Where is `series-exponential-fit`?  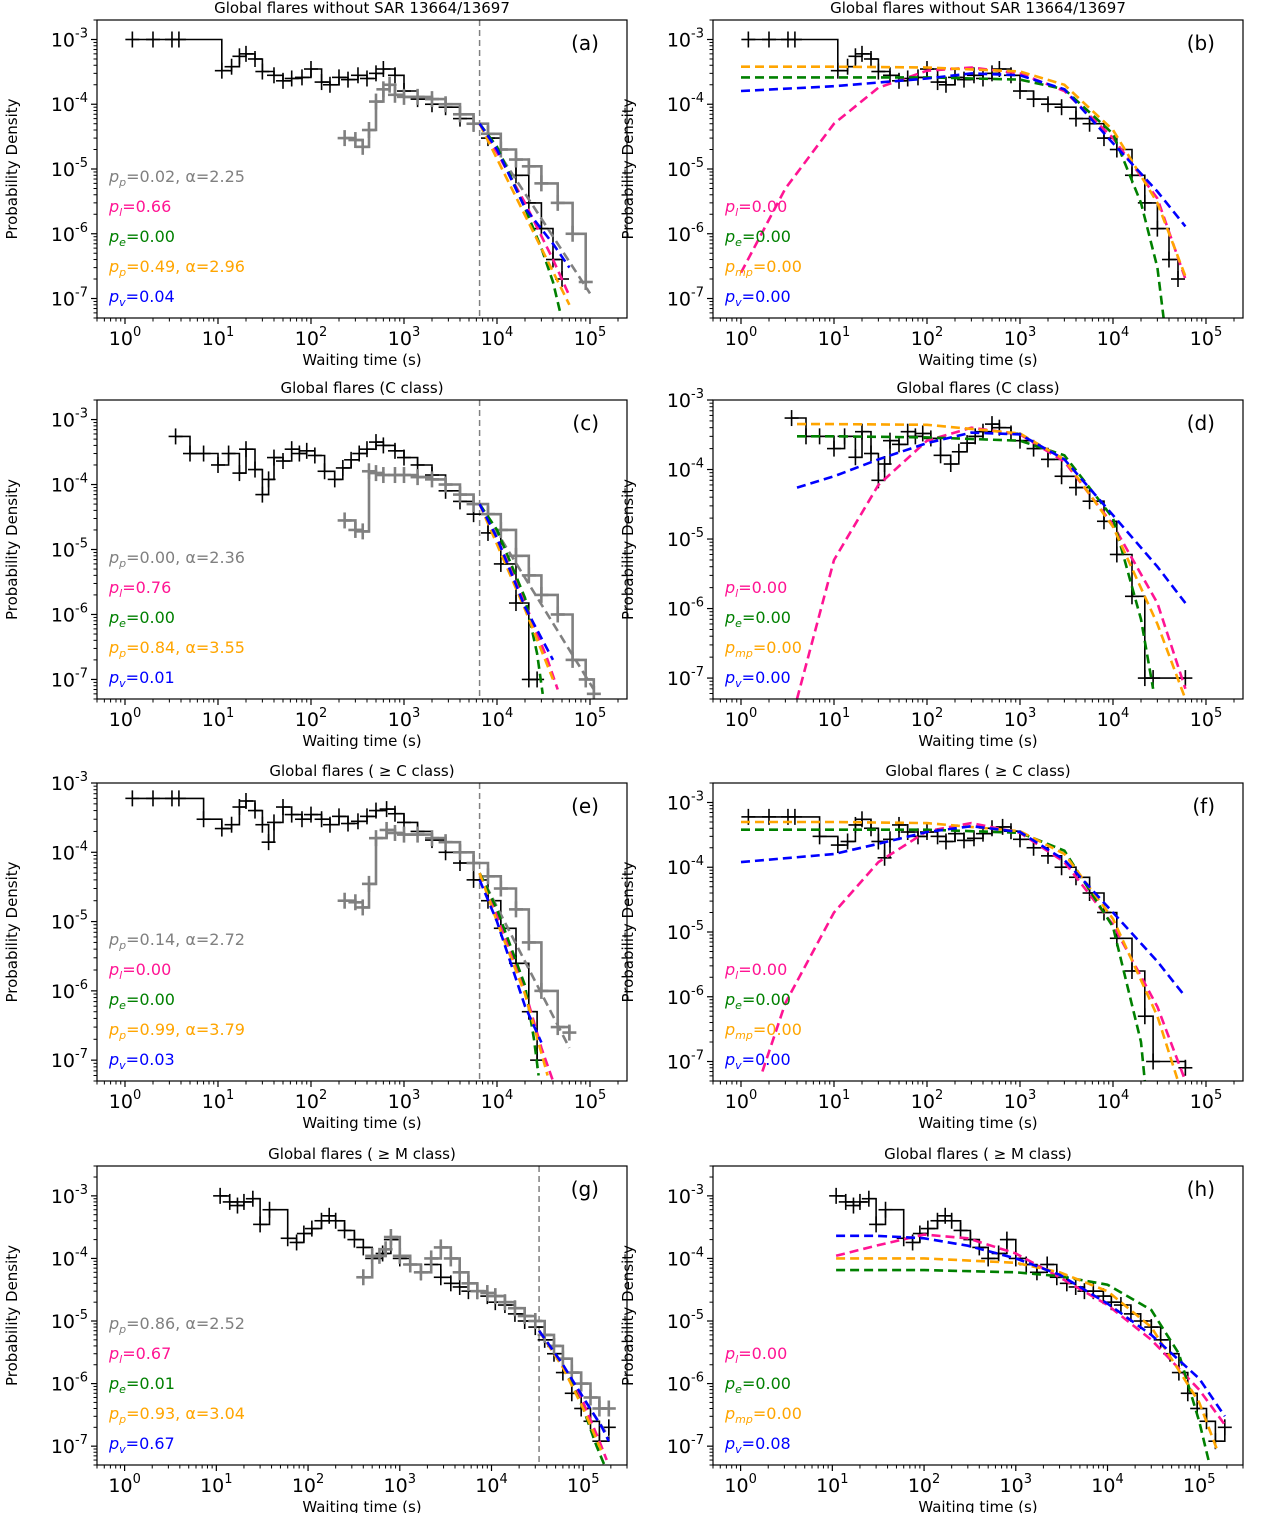
series-exponential-fit is located at coordinates (511, 599).